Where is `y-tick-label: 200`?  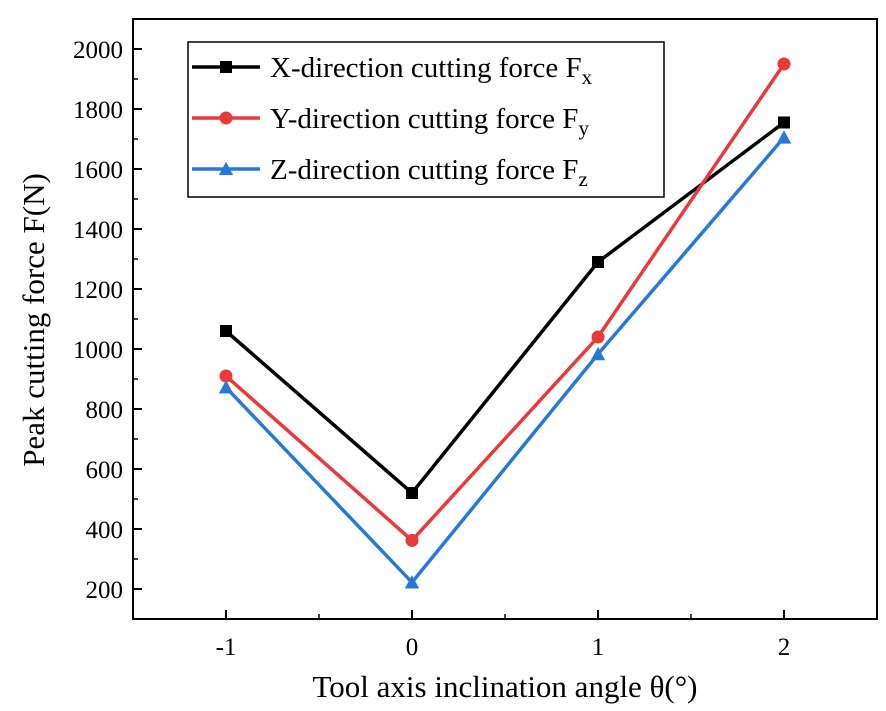 y-tick-label: 200 is located at coordinates (105, 590).